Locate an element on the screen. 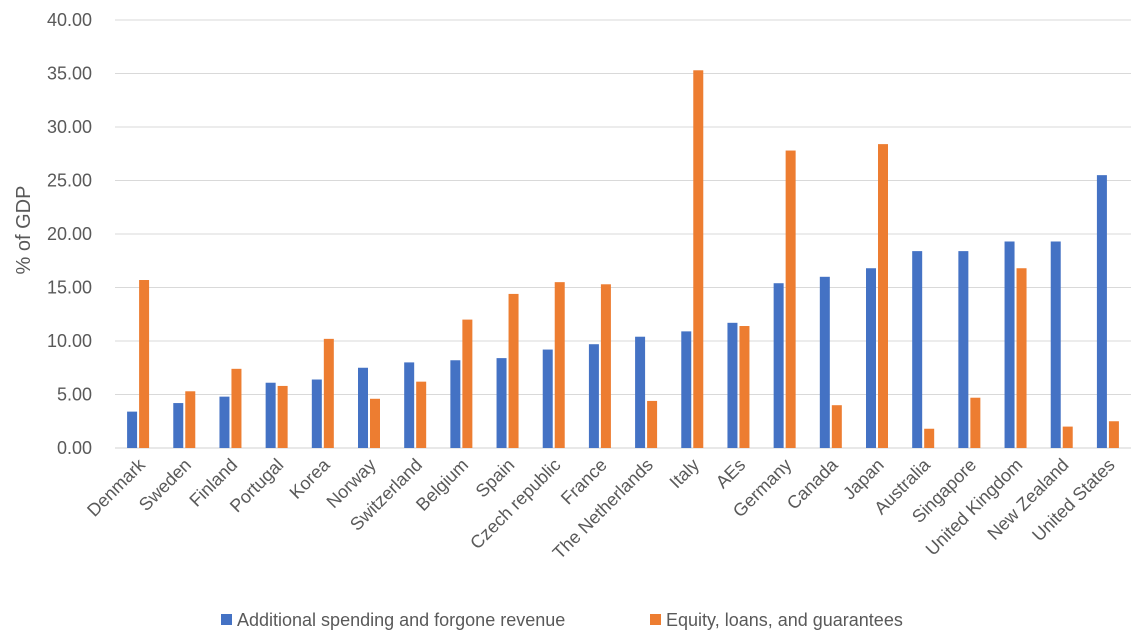 The width and height of the screenshot is (1131, 639). legend-swatch-spending is located at coordinates (226, 619).